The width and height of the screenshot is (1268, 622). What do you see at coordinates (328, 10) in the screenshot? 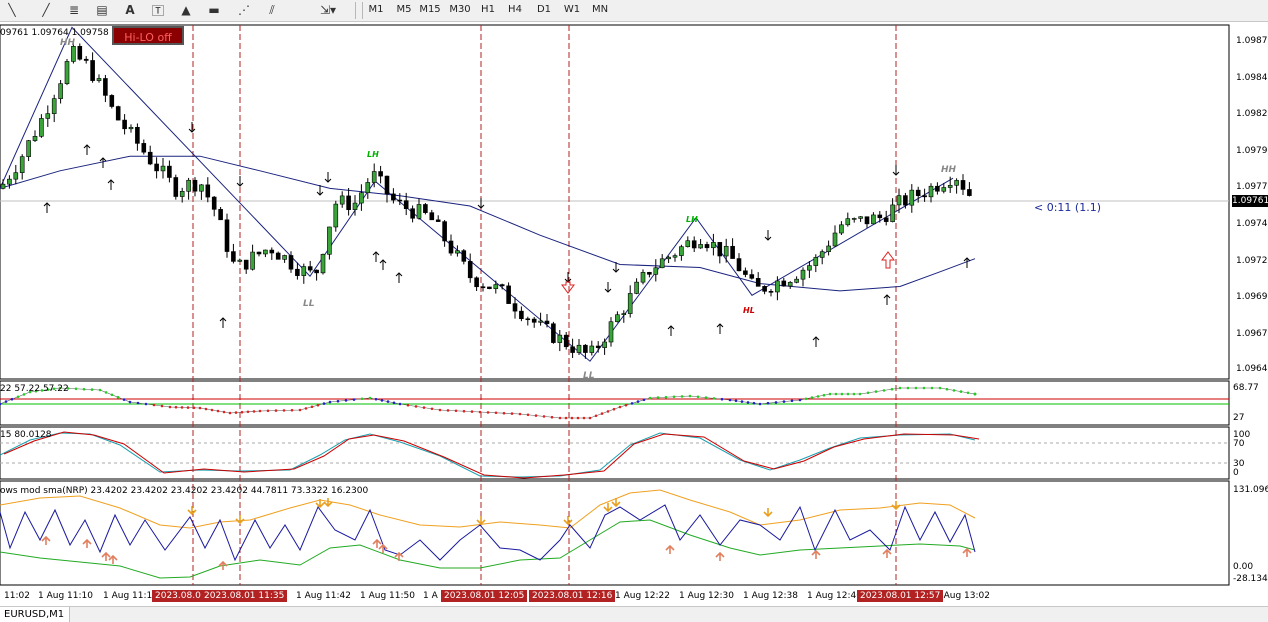
I see `arrows-icon: ⇲▾` at bounding box center [328, 10].